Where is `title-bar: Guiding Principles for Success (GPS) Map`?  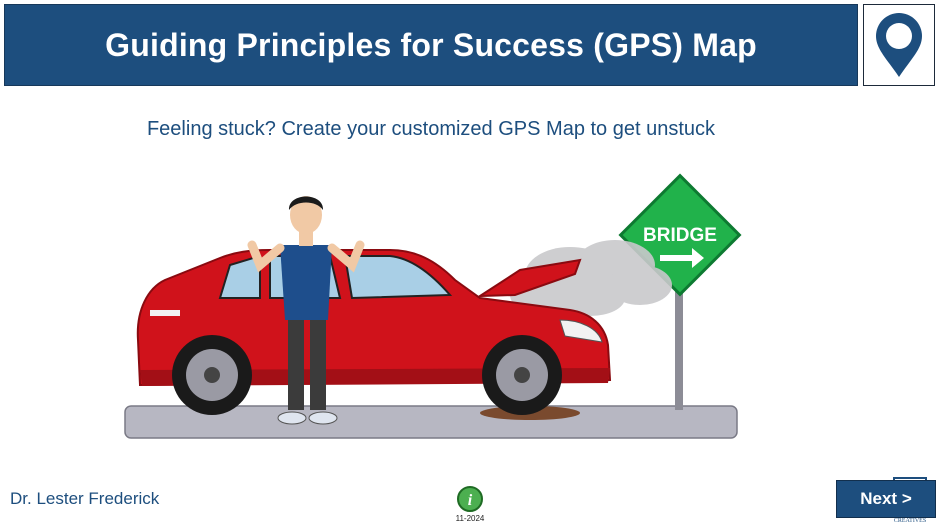
title-bar: Guiding Principles for Success (GPS) Map is located at coordinates (431, 45).